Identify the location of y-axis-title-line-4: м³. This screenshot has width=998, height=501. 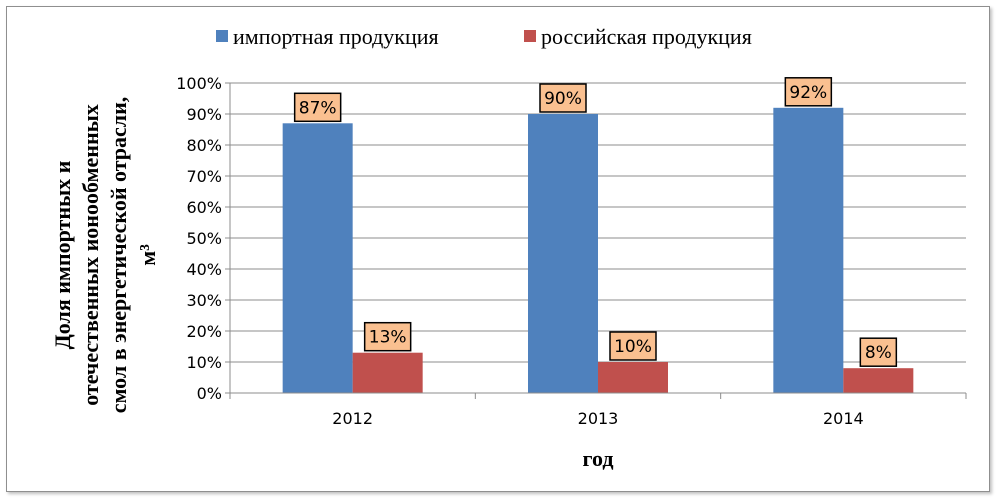
(147, 255).